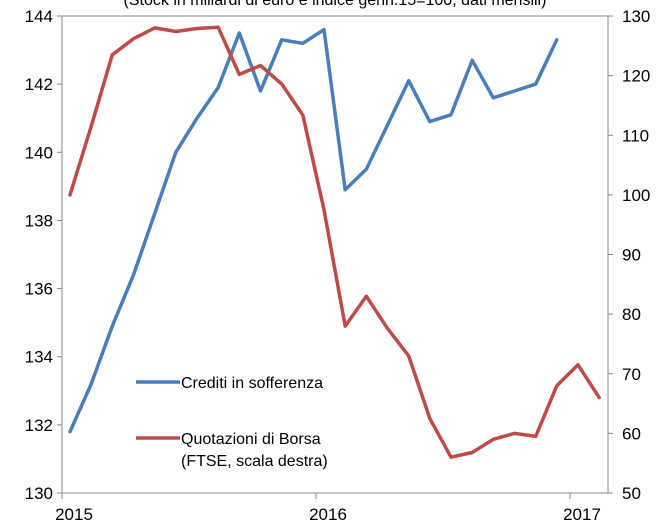 The width and height of the screenshot is (665, 524). I want to click on right-axis: 50 60 70 80 90 100 110 120 130, so click(629, 255).